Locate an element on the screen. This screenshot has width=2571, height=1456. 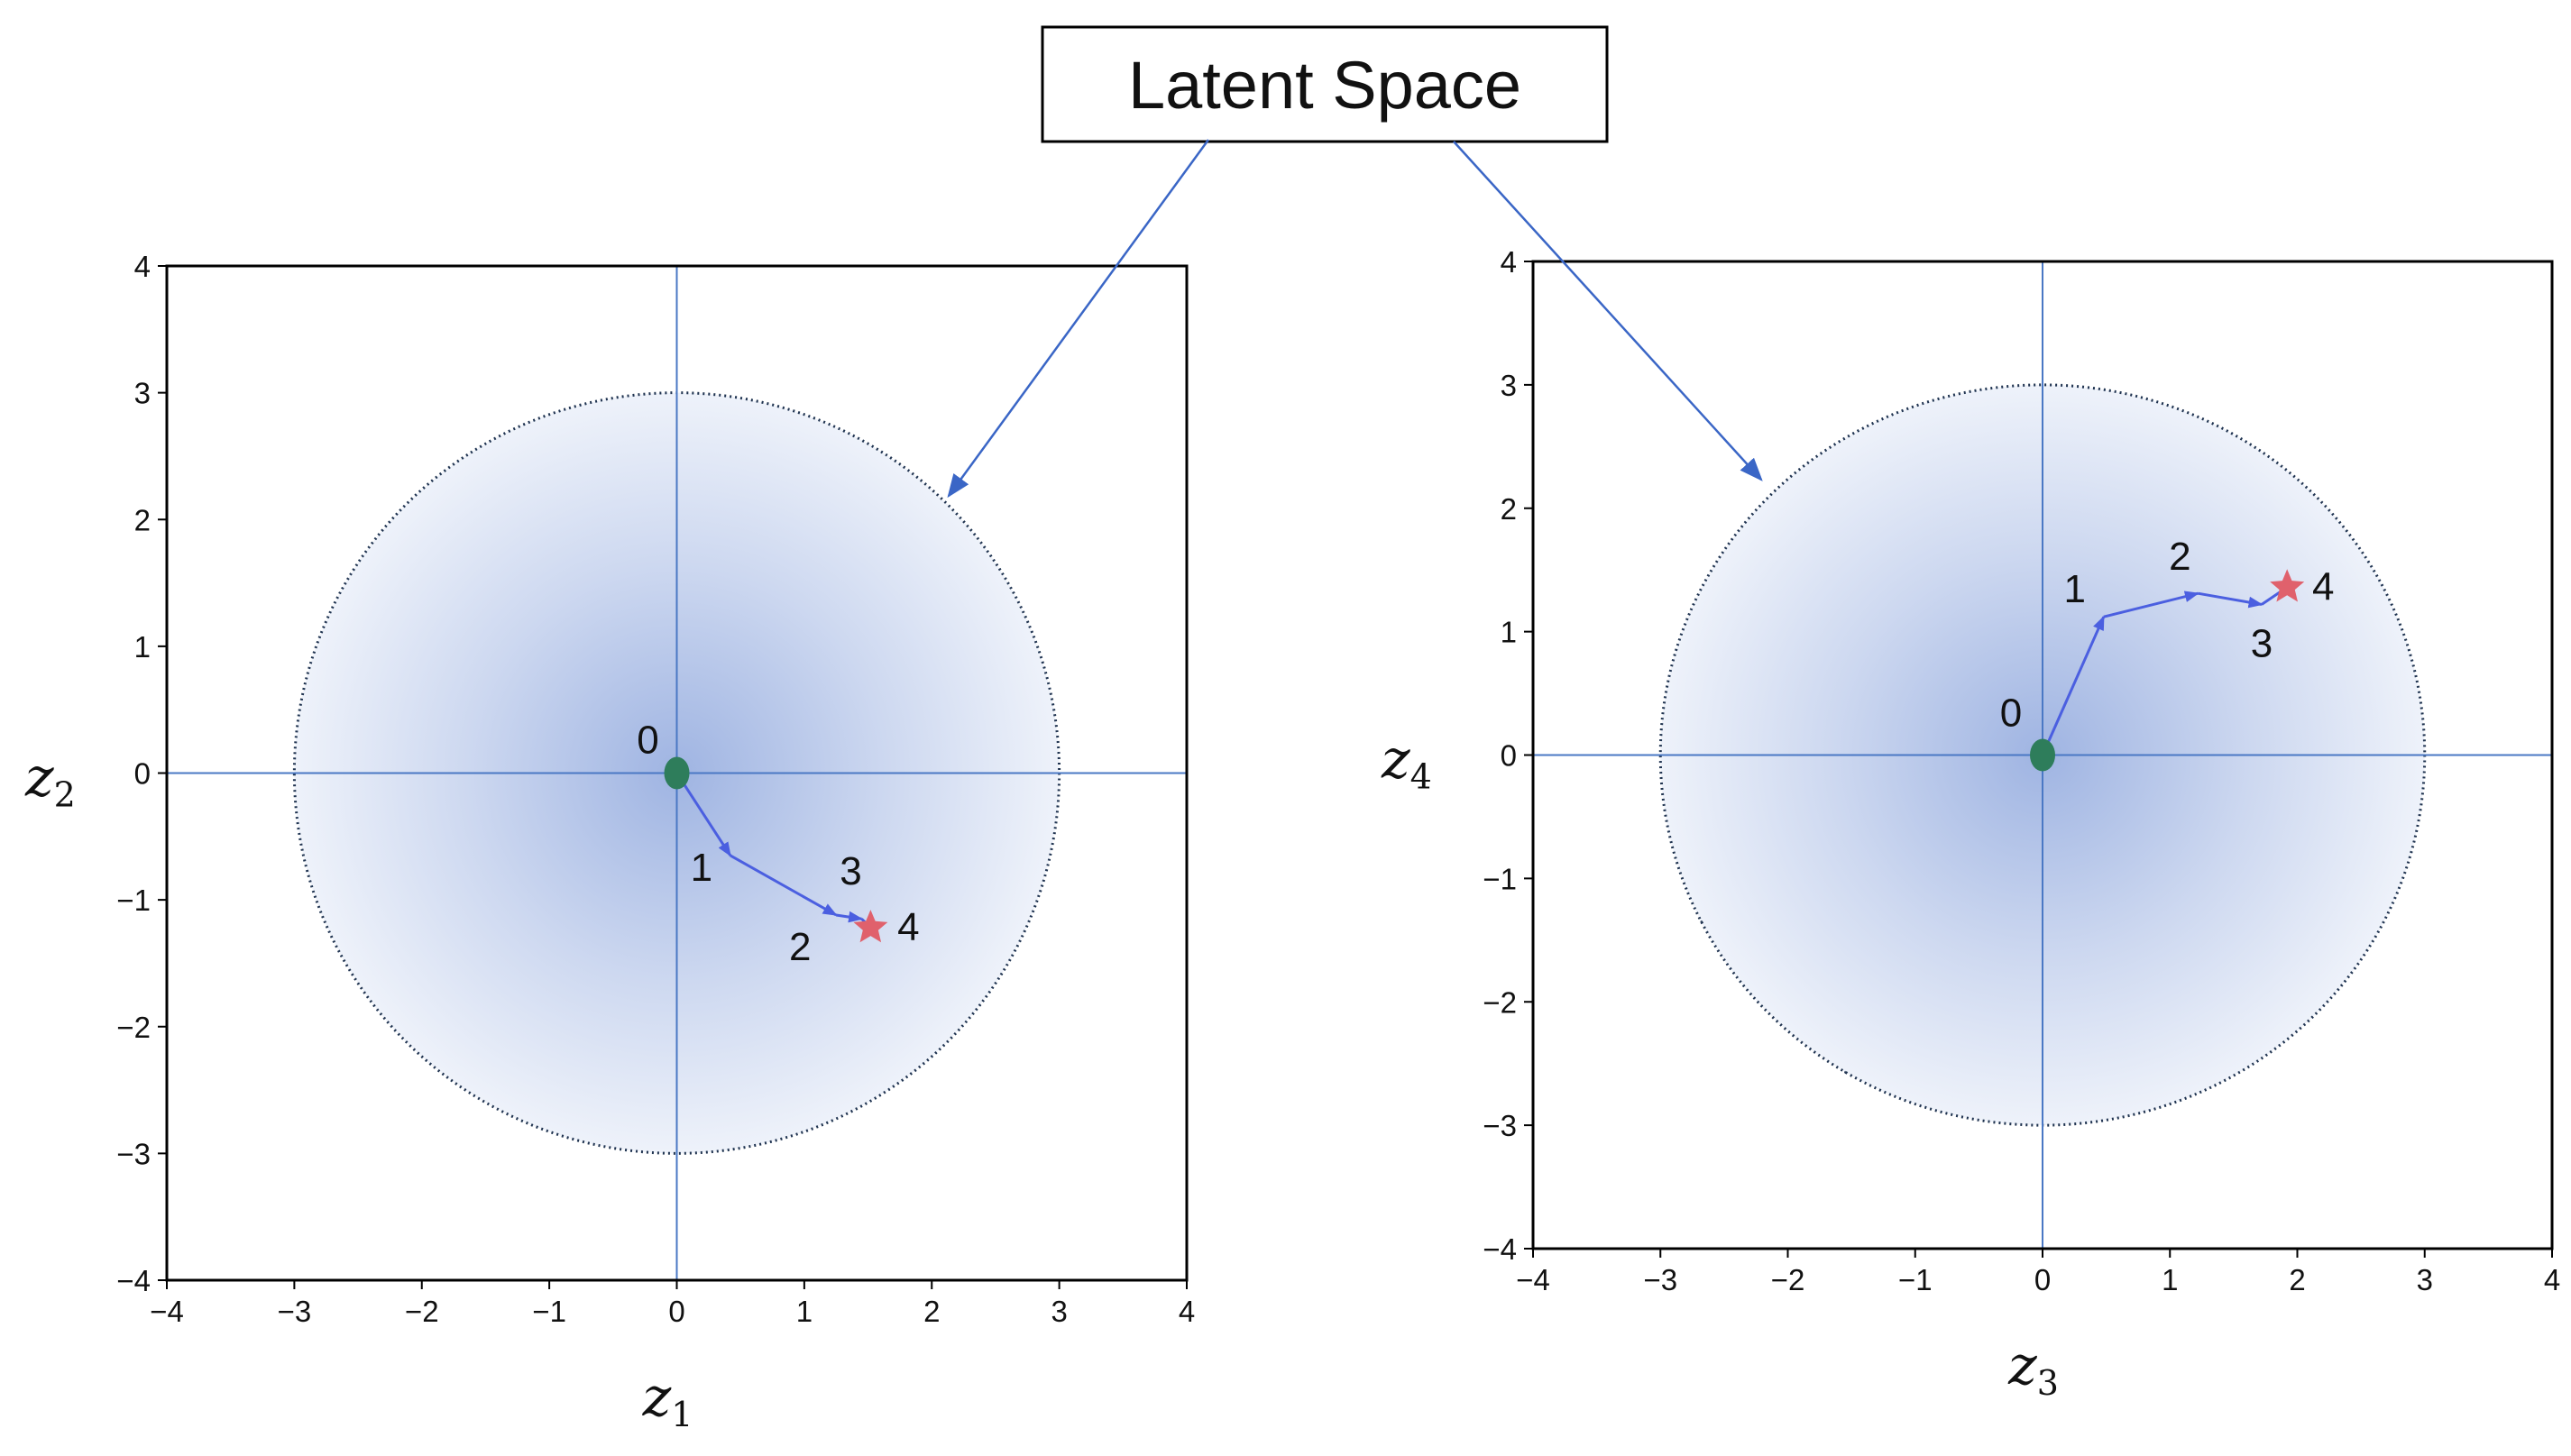
callout-box is located at coordinates (1325, 84).